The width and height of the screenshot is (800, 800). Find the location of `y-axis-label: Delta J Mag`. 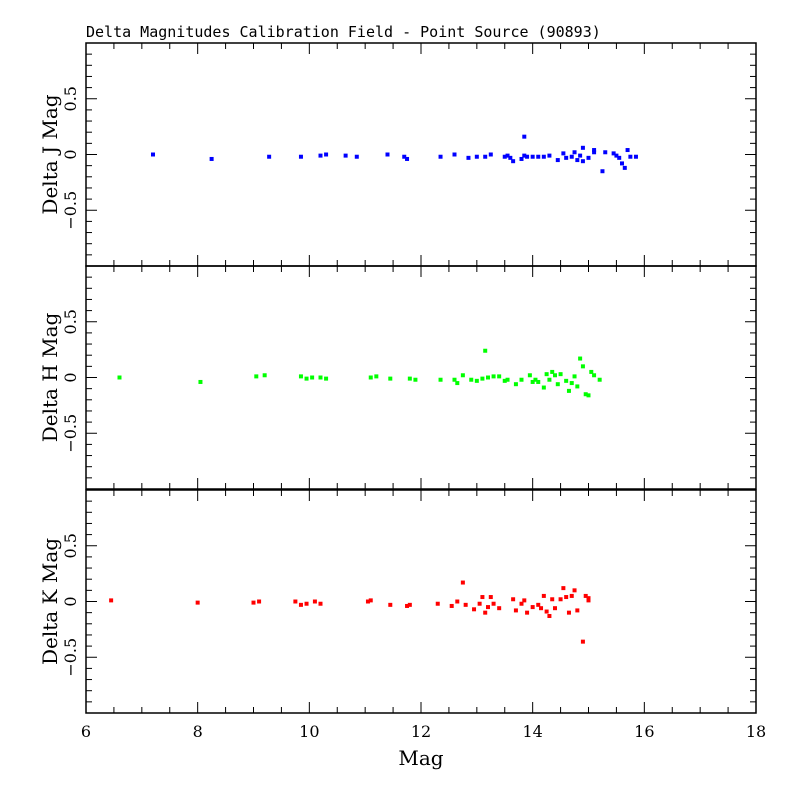

y-axis-label: Delta J Mag is located at coordinates (50, 154).